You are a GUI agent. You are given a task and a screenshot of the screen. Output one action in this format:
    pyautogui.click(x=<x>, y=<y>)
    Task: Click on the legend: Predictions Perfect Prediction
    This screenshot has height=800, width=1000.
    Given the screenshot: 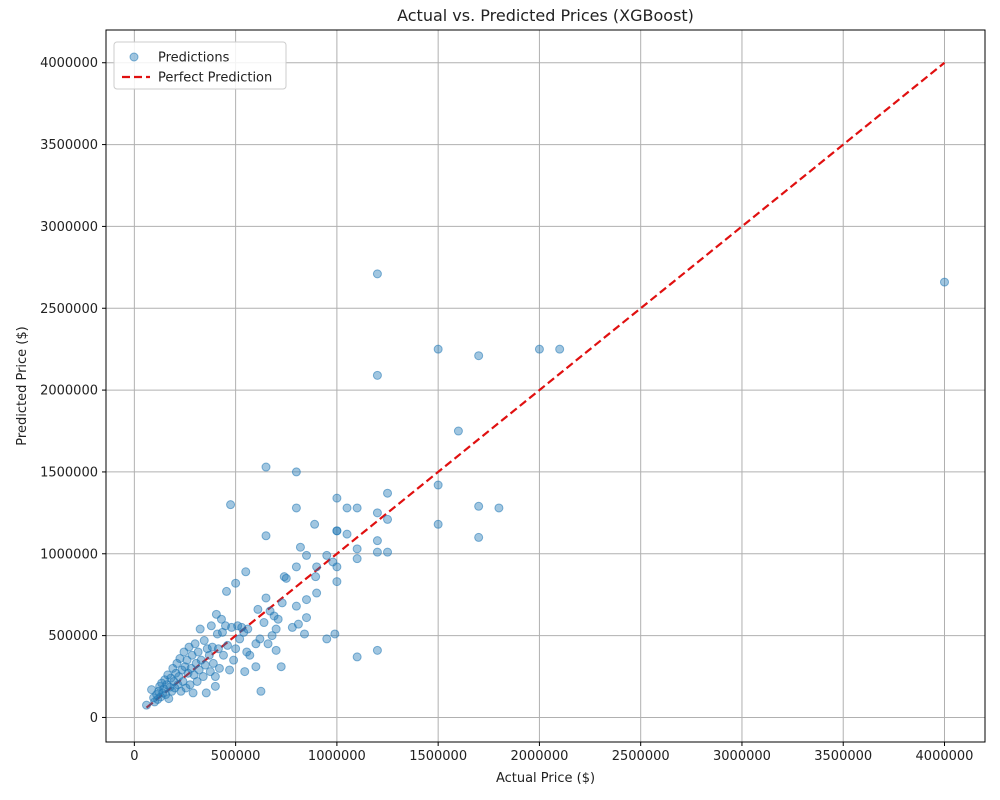 What is the action you would take?
    pyautogui.click(x=200, y=65)
    